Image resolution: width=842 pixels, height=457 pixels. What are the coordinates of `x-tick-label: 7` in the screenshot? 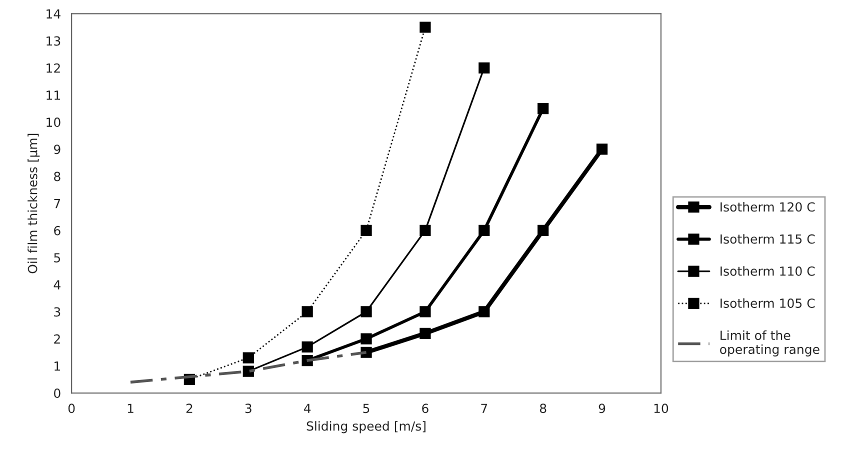 It's located at (484, 408).